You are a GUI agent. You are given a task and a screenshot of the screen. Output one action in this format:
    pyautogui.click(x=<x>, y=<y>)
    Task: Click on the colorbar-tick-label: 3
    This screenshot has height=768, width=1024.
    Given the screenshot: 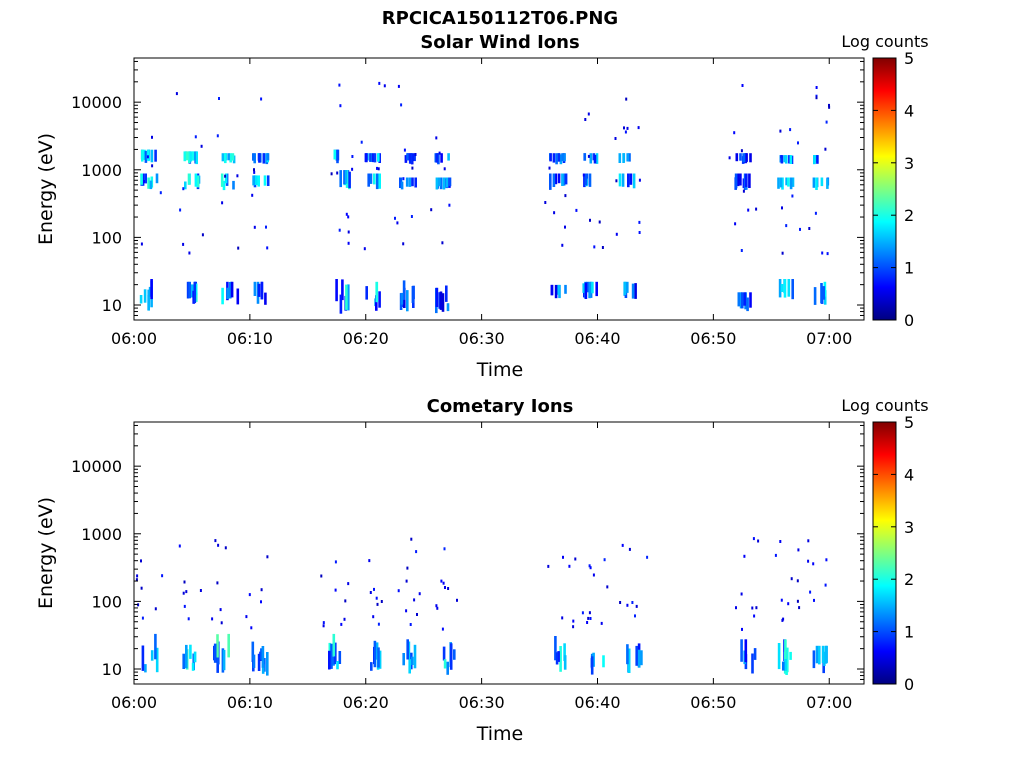 What is the action you would take?
    pyautogui.click(x=909, y=527)
    